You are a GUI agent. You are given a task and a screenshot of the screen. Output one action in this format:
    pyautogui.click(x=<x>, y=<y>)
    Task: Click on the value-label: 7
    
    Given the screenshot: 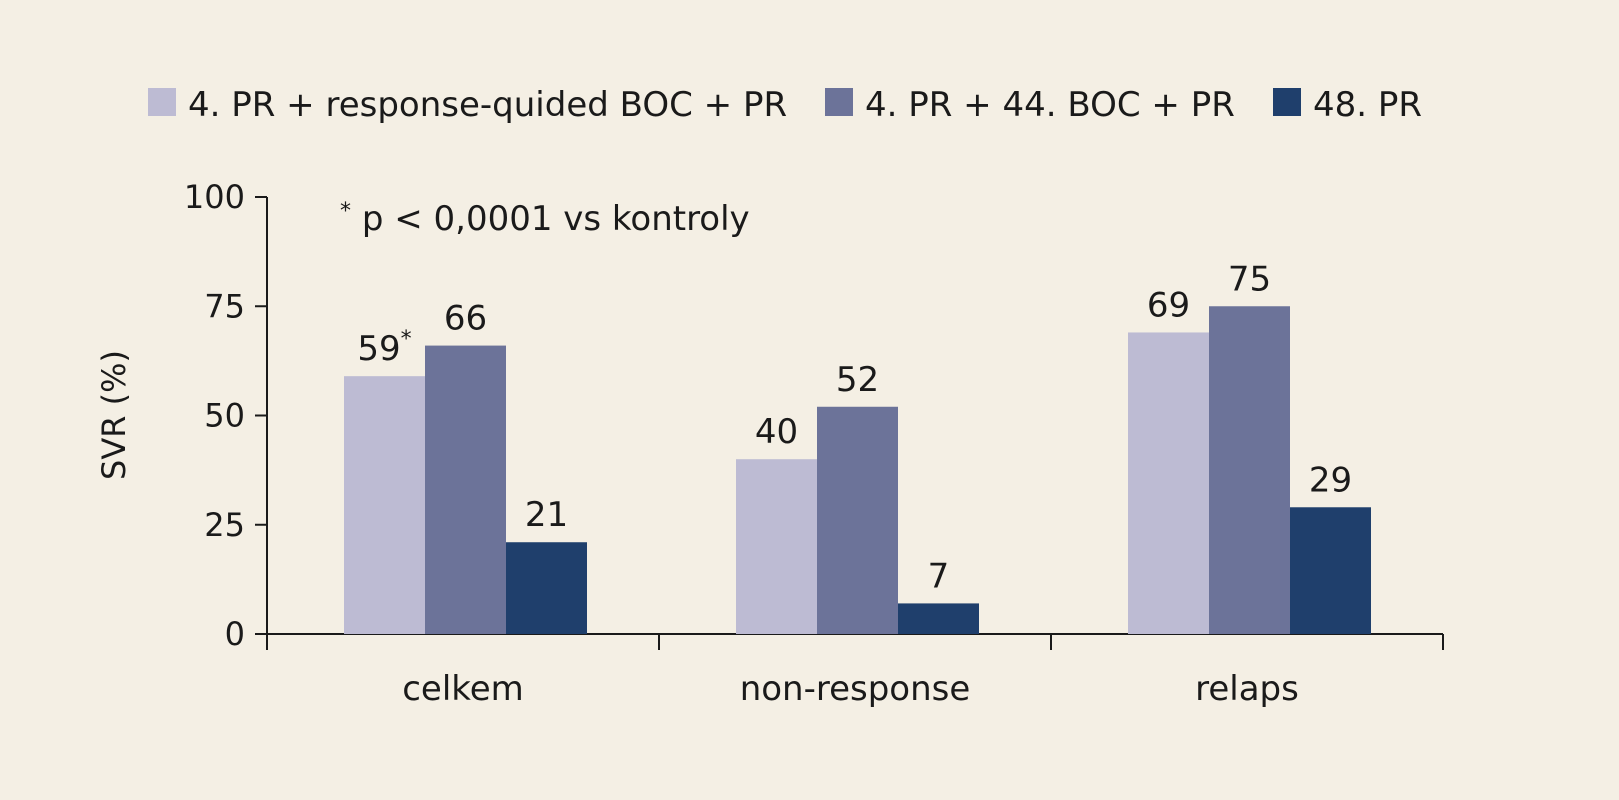 What is the action you would take?
    pyautogui.click(x=939, y=576)
    